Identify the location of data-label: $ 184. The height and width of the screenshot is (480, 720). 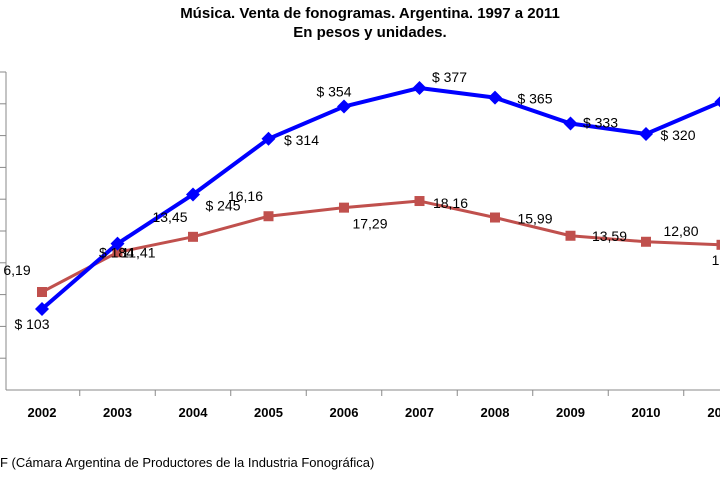
(116, 253).